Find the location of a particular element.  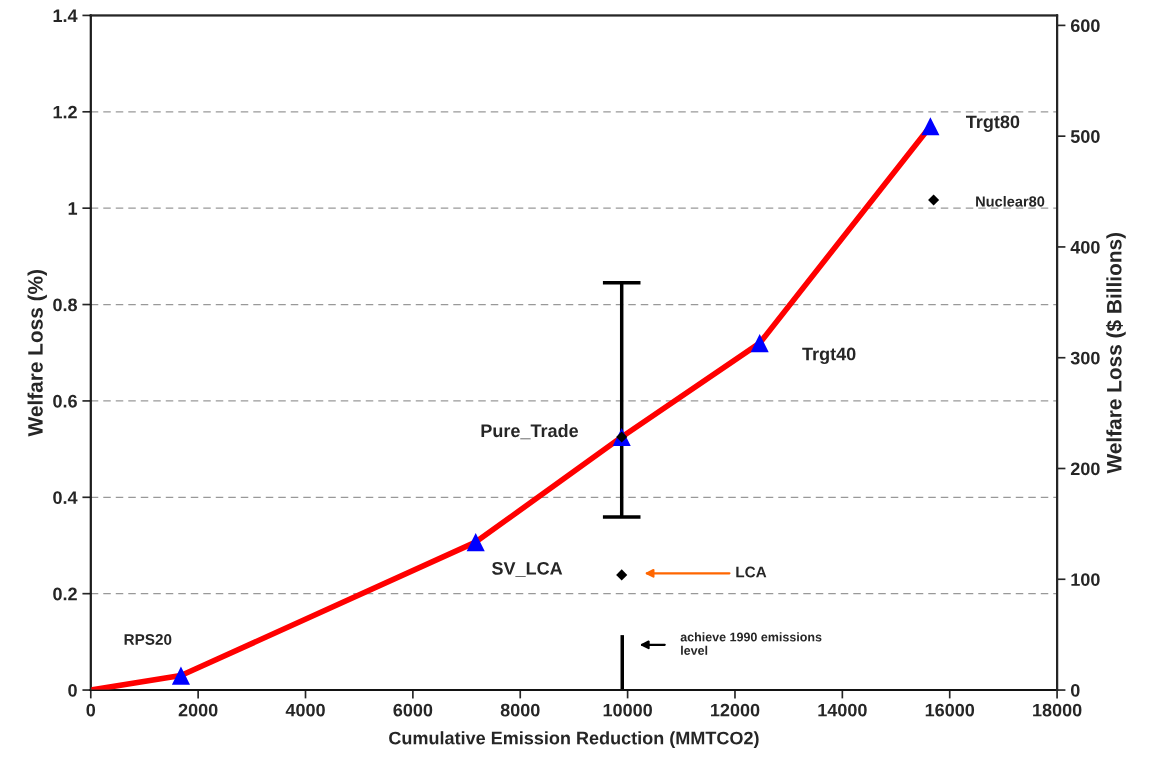

x-tick-label: 4000 is located at coordinates (305, 710).